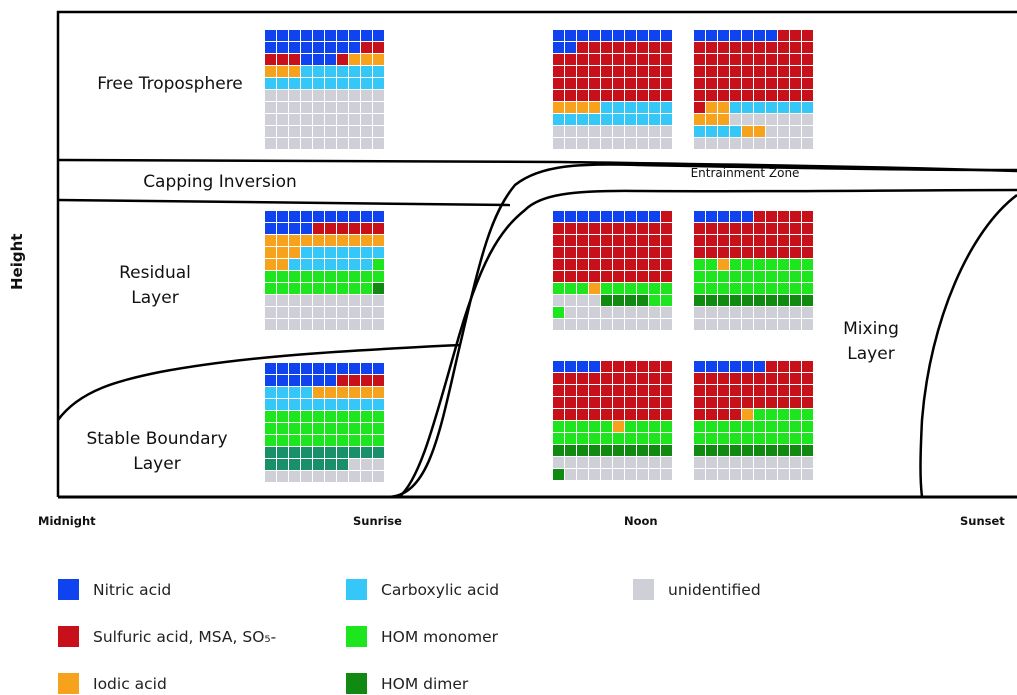 Image resolution: width=1017 pixels, height=695 pixels. I want to click on stable-boundary-layer-label-line1: Stable Boundary, so click(157, 439).